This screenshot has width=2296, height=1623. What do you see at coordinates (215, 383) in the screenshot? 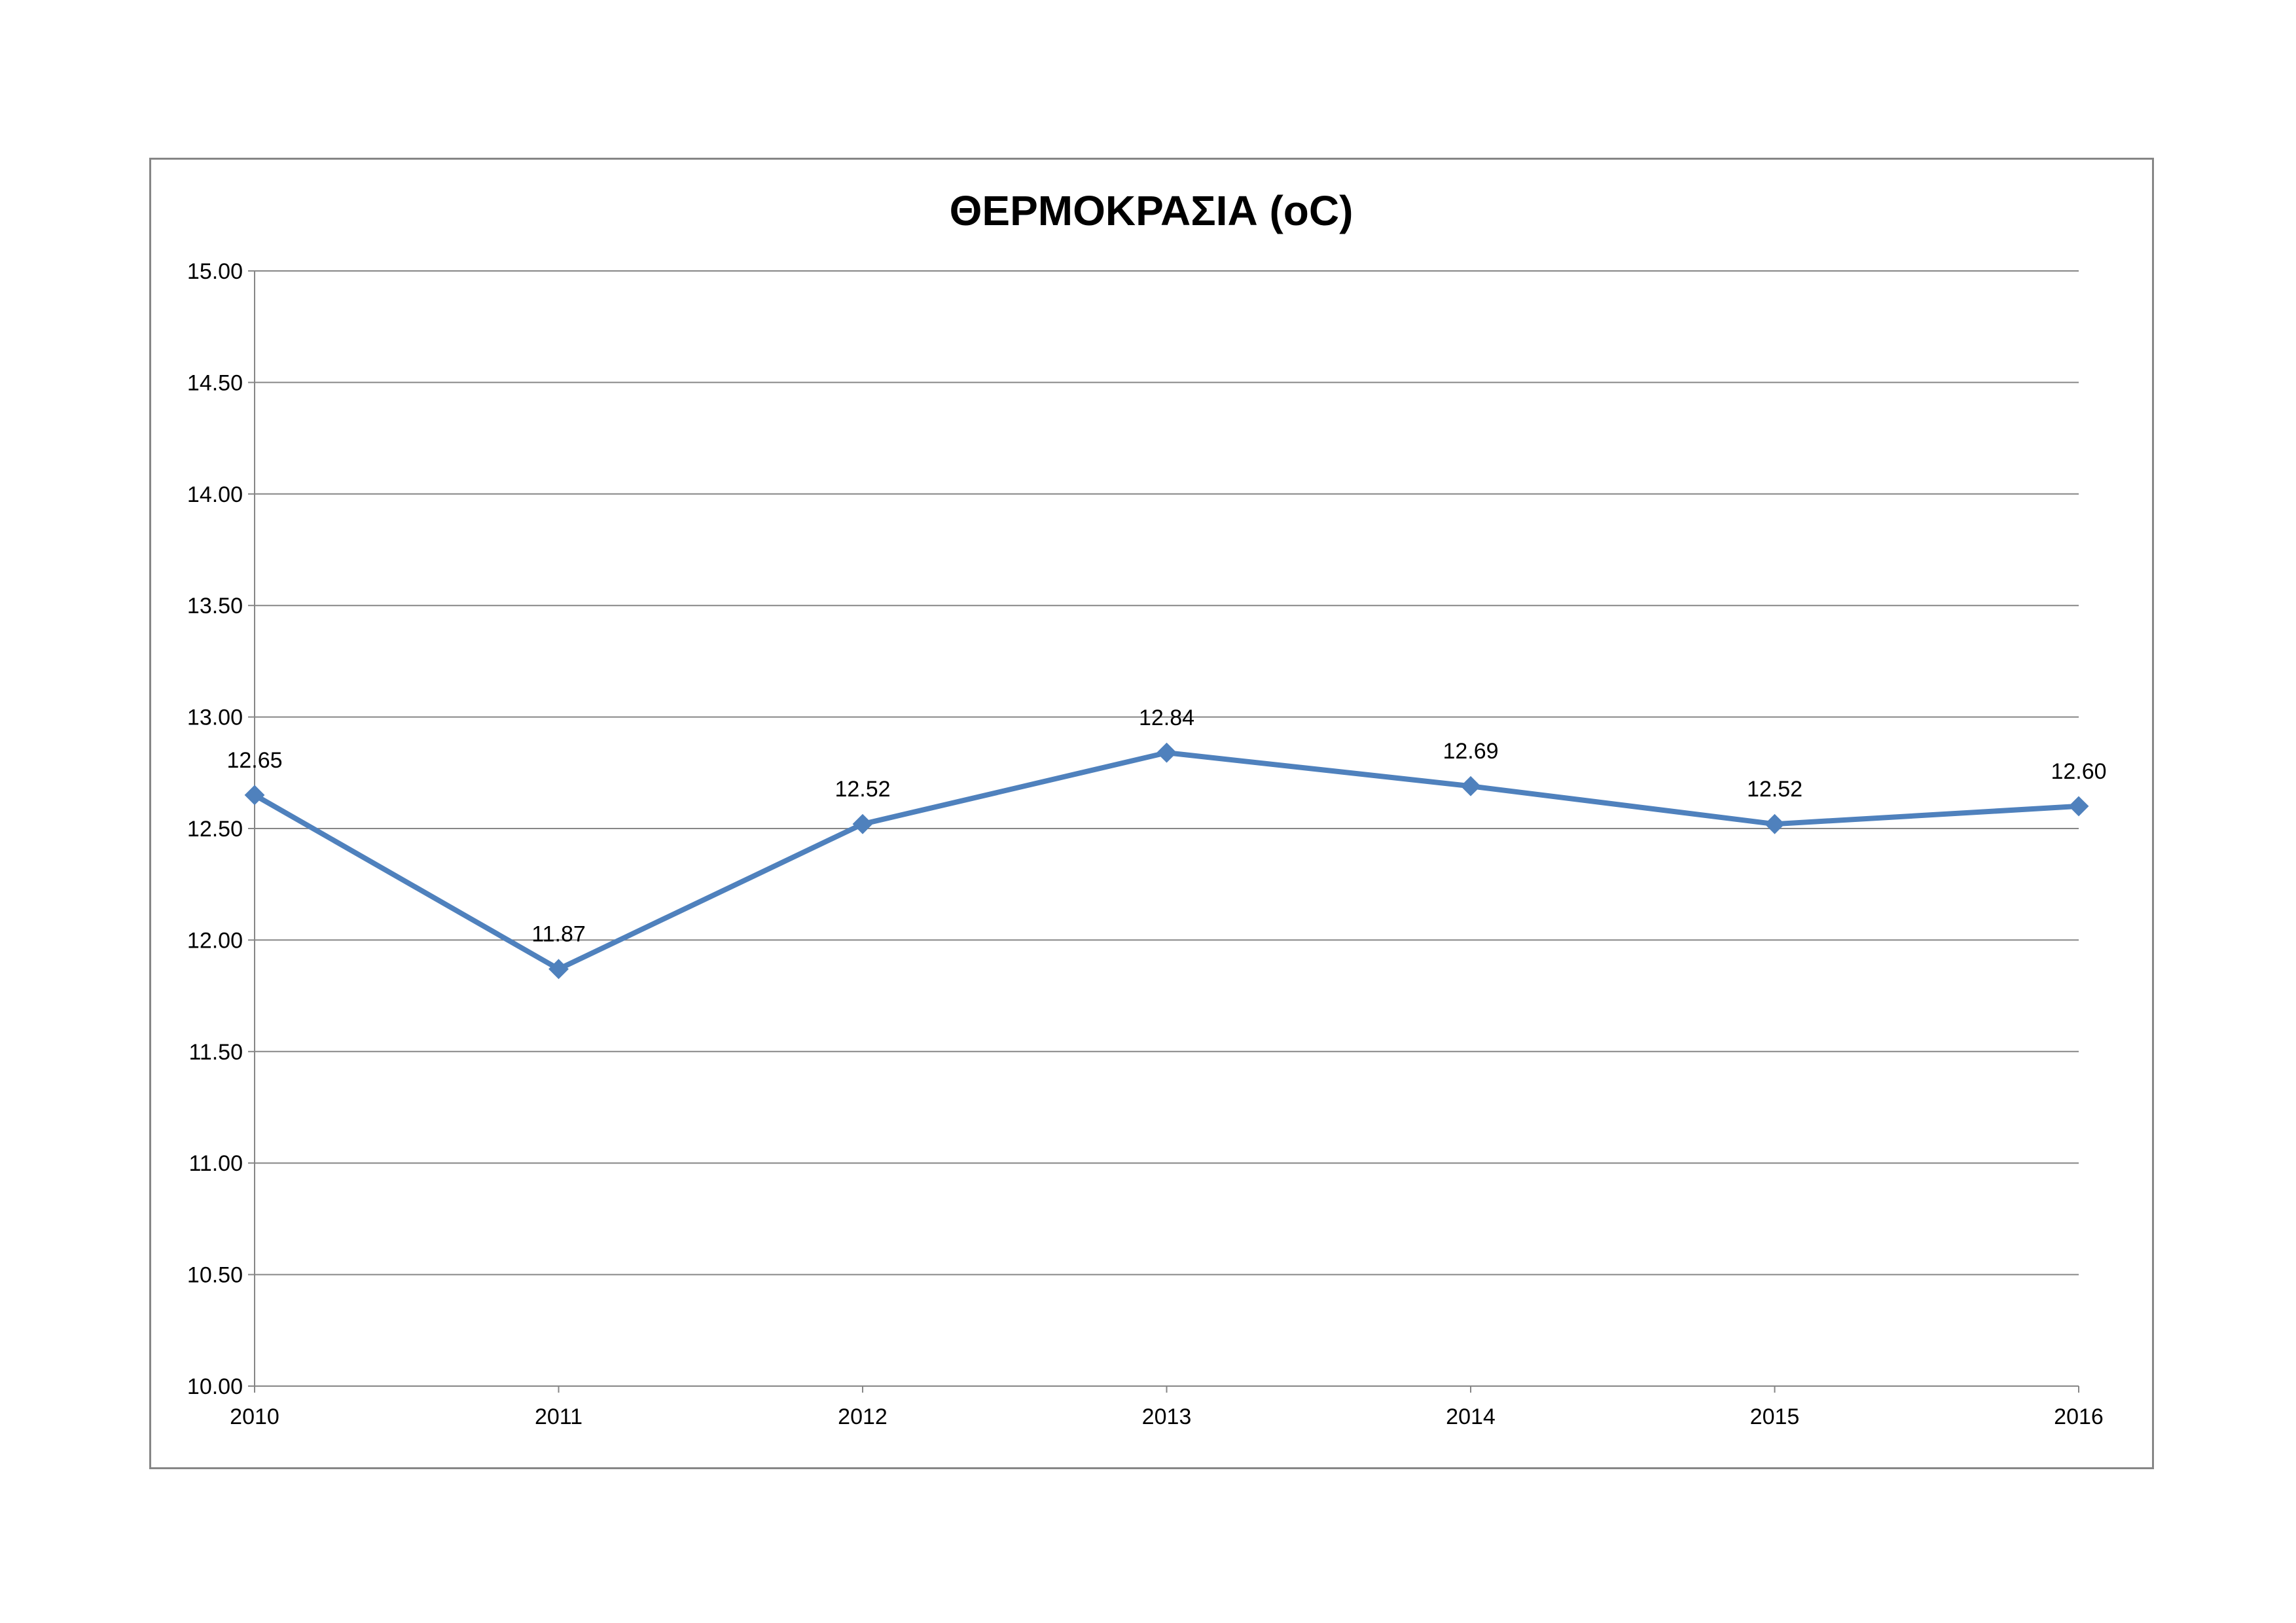
I see `y-tick-label: 14.50` at bounding box center [215, 383].